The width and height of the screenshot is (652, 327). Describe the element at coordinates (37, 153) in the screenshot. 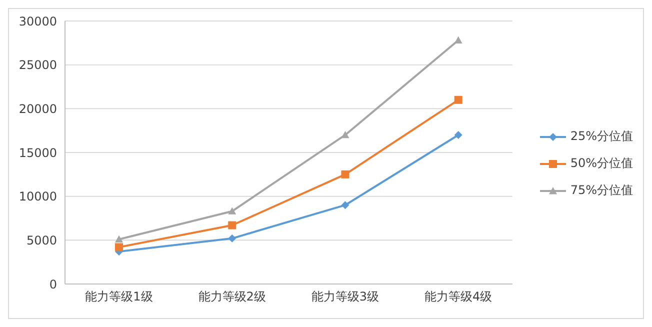

I see `y-tick-label: 15000` at that location.